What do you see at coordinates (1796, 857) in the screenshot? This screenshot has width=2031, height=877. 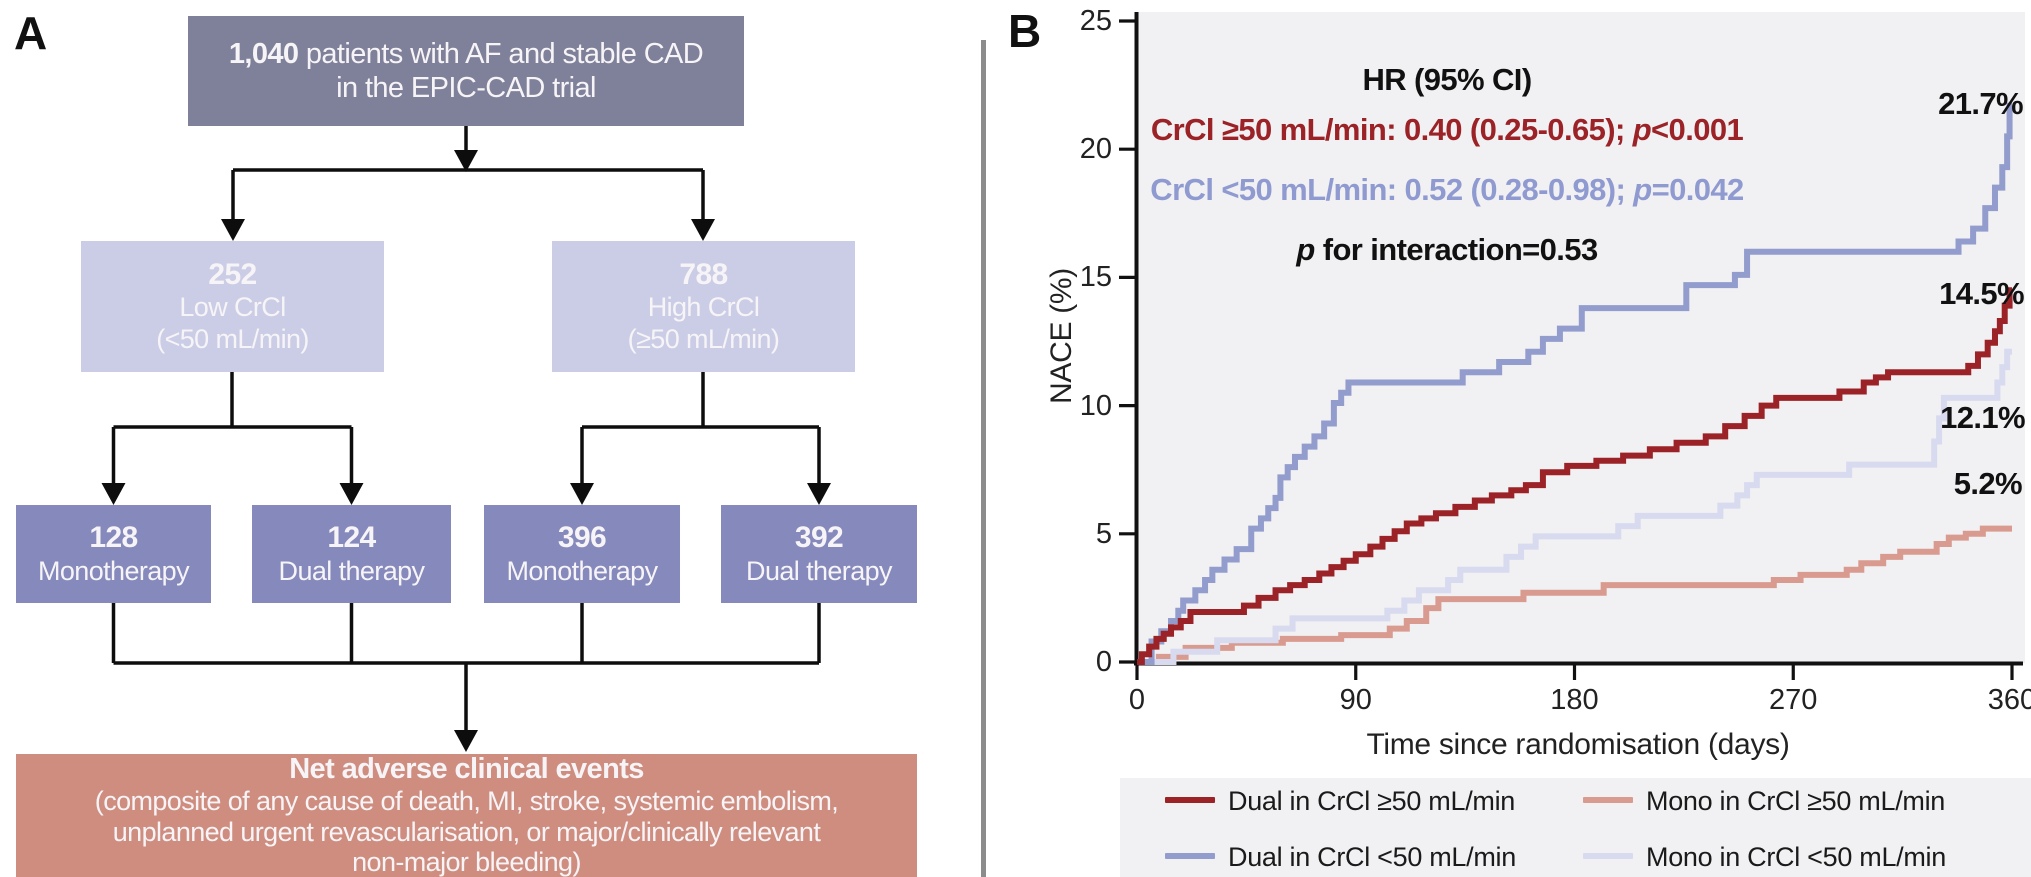 I see `legend-label-mono-low: Mono in CrCl <50 mL/min` at bounding box center [1796, 857].